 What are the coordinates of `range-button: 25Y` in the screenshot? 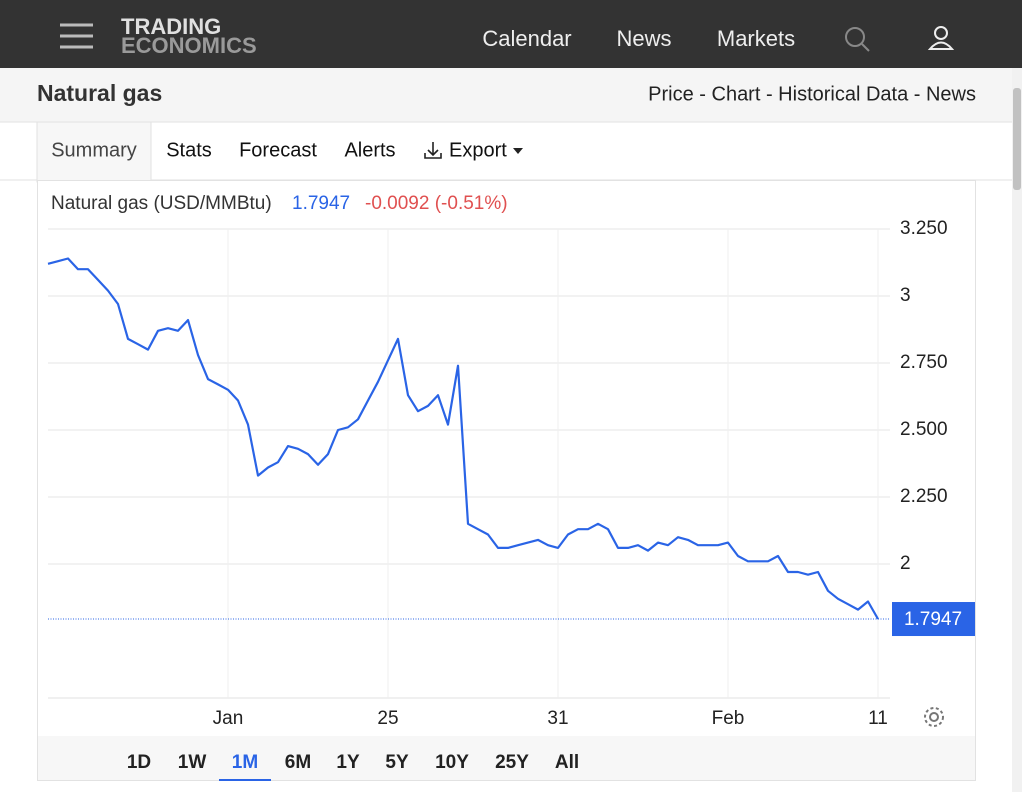 It's located at (512, 762).